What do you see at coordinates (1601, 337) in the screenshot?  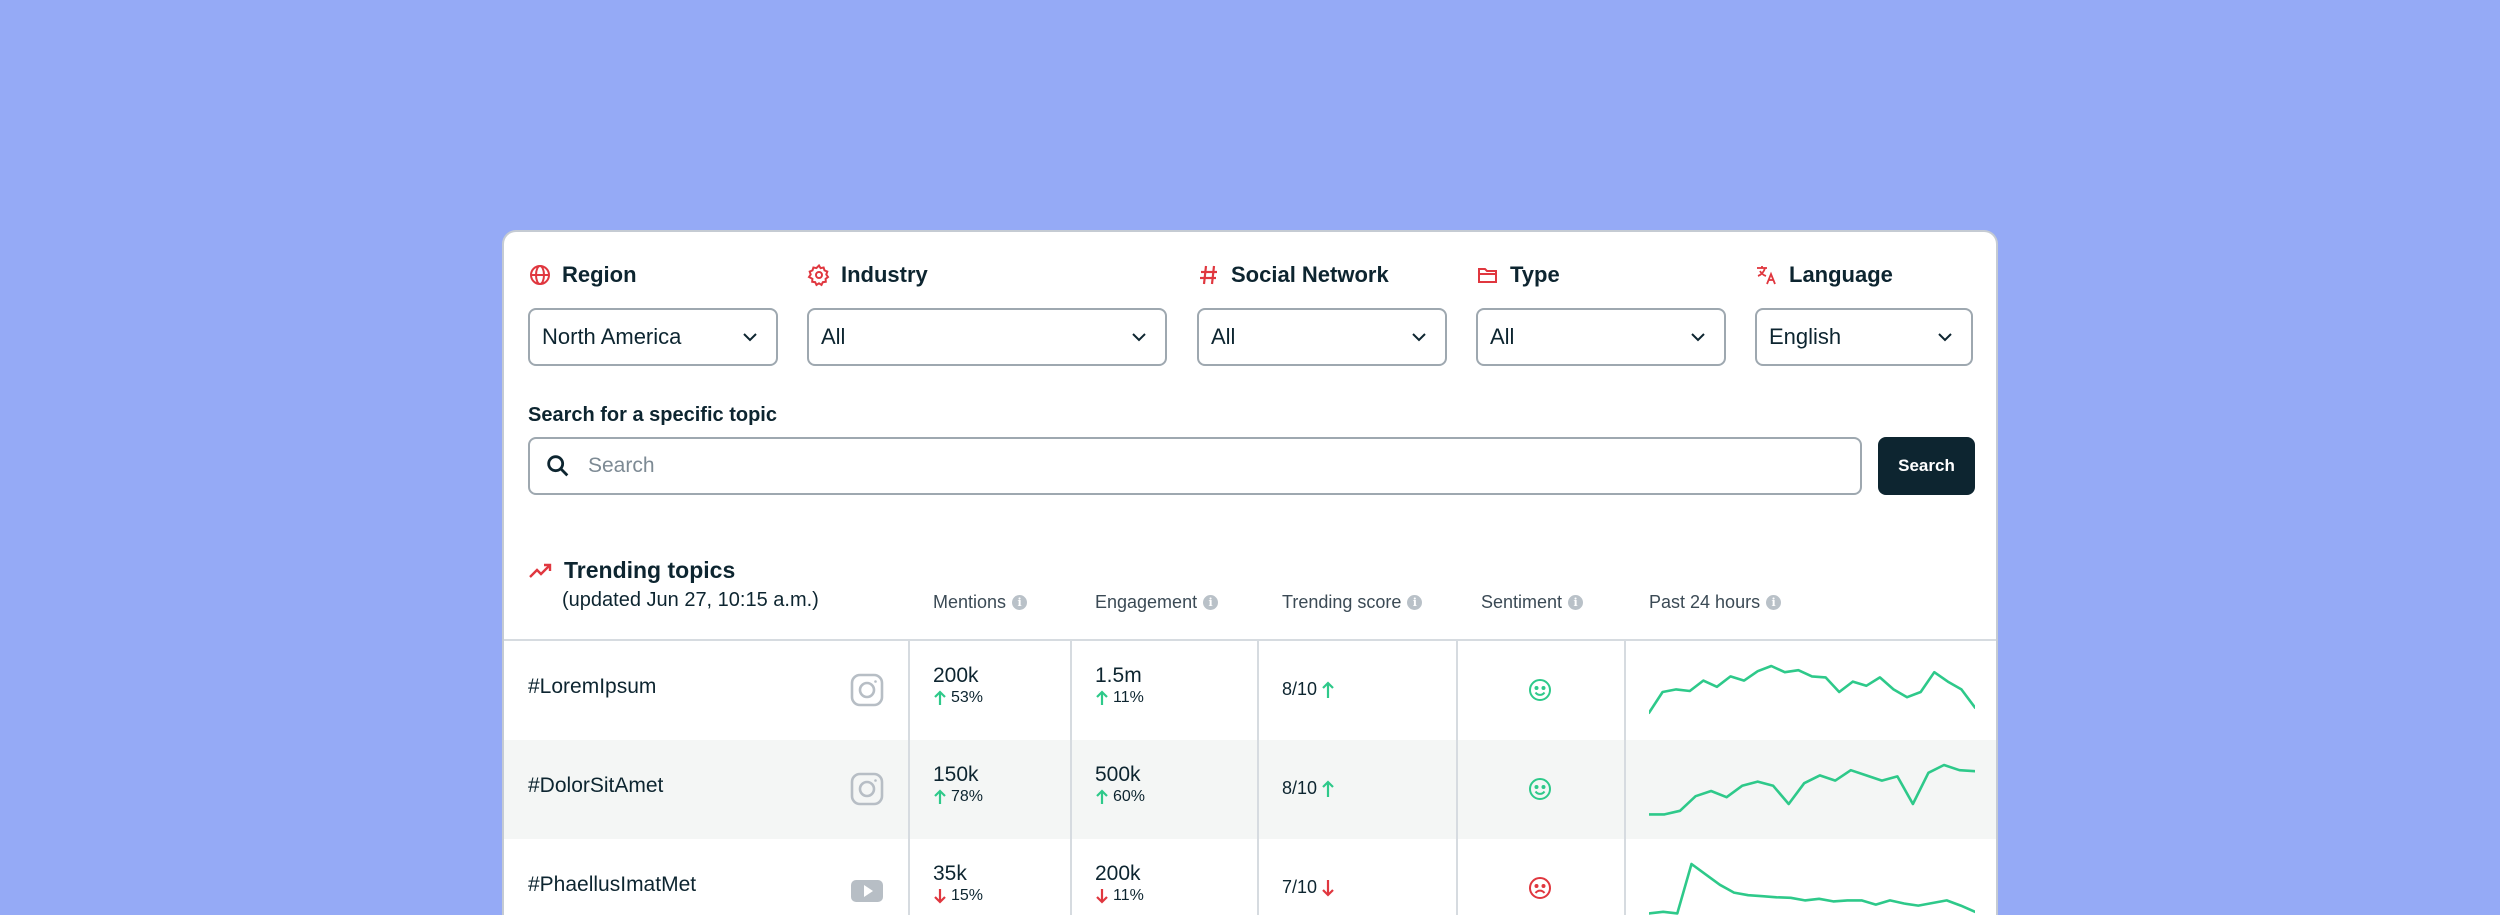 I see `type-select: All` at bounding box center [1601, 337].